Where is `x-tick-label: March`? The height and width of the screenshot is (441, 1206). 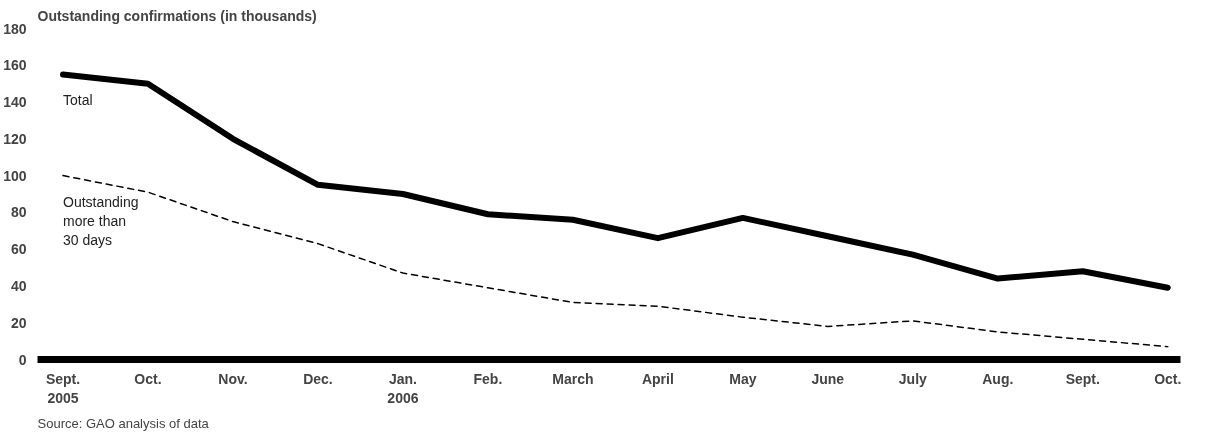
x-tick-label: March is located at coordinates (573, 378).